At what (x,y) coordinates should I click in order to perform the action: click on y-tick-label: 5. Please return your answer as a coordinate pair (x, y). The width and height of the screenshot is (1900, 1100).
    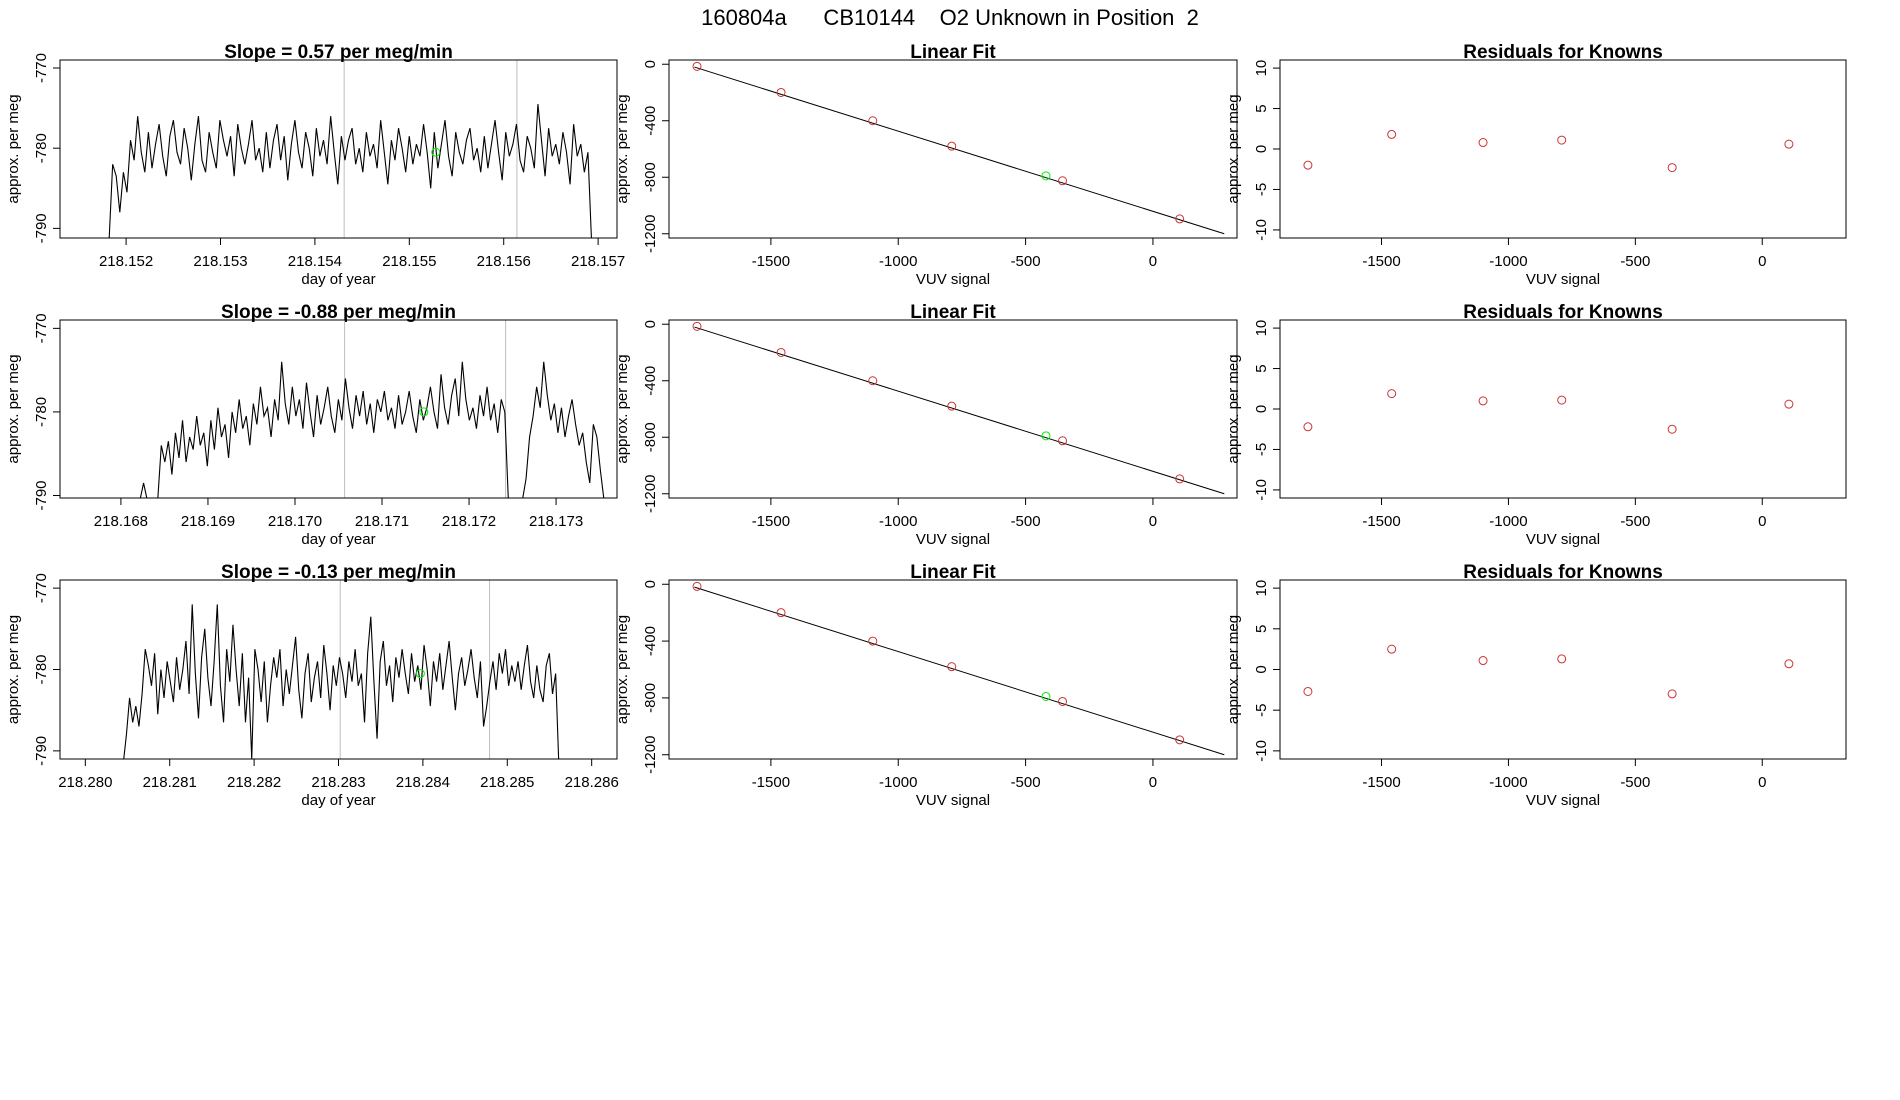
    Looking at the image, I should click on (1261, 108).